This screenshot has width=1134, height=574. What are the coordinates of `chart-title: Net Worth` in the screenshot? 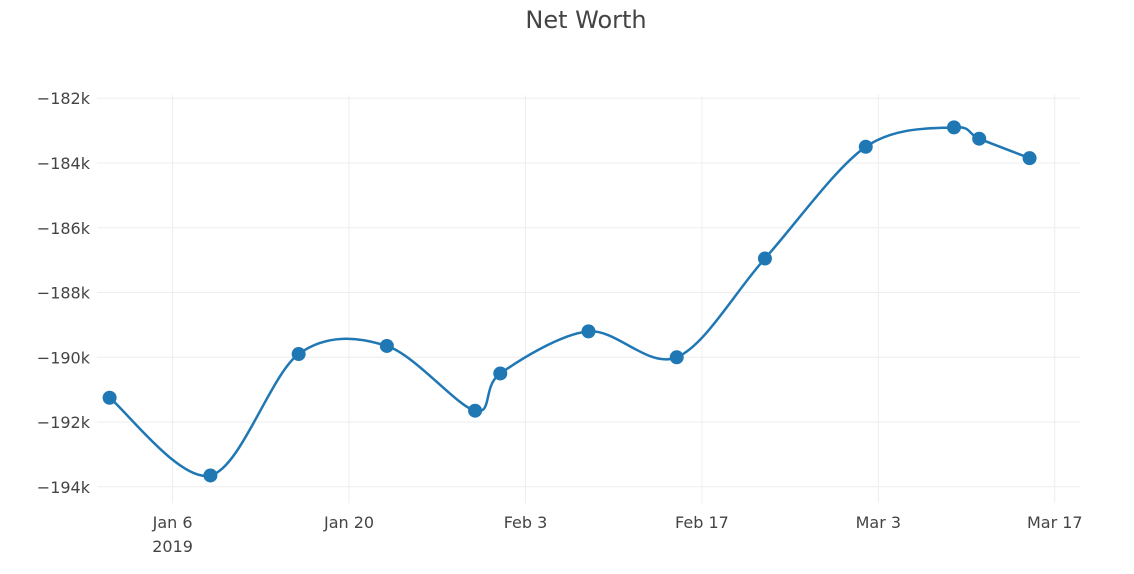 It's located at (585, 20).